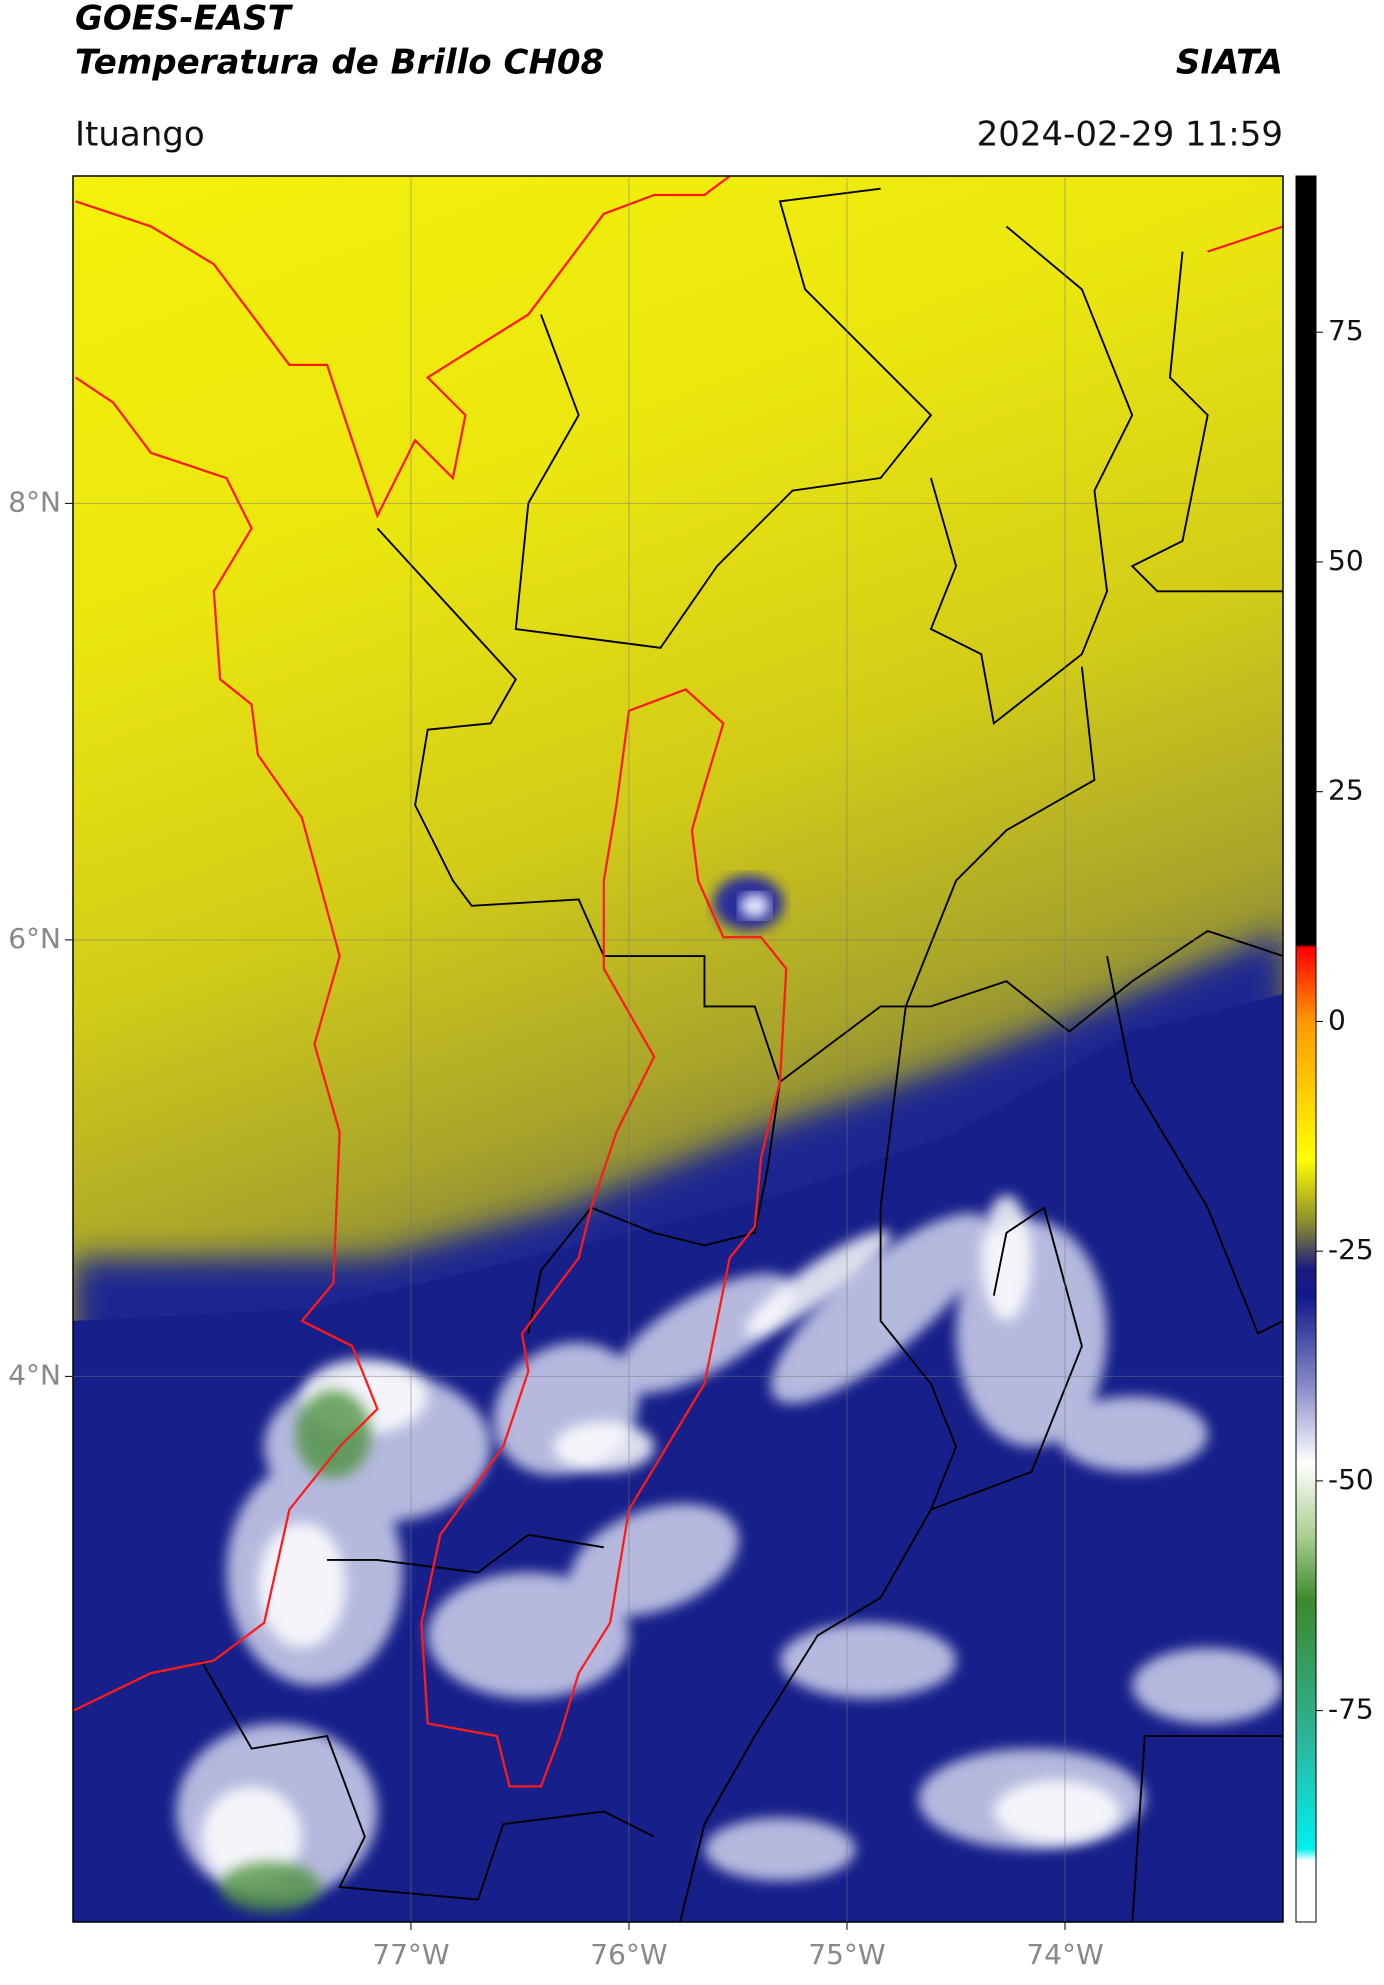 The width and height of the screenshot is (1384, 1985). I want to click on x-tick-label: 74°W, so click(1064, 1954).